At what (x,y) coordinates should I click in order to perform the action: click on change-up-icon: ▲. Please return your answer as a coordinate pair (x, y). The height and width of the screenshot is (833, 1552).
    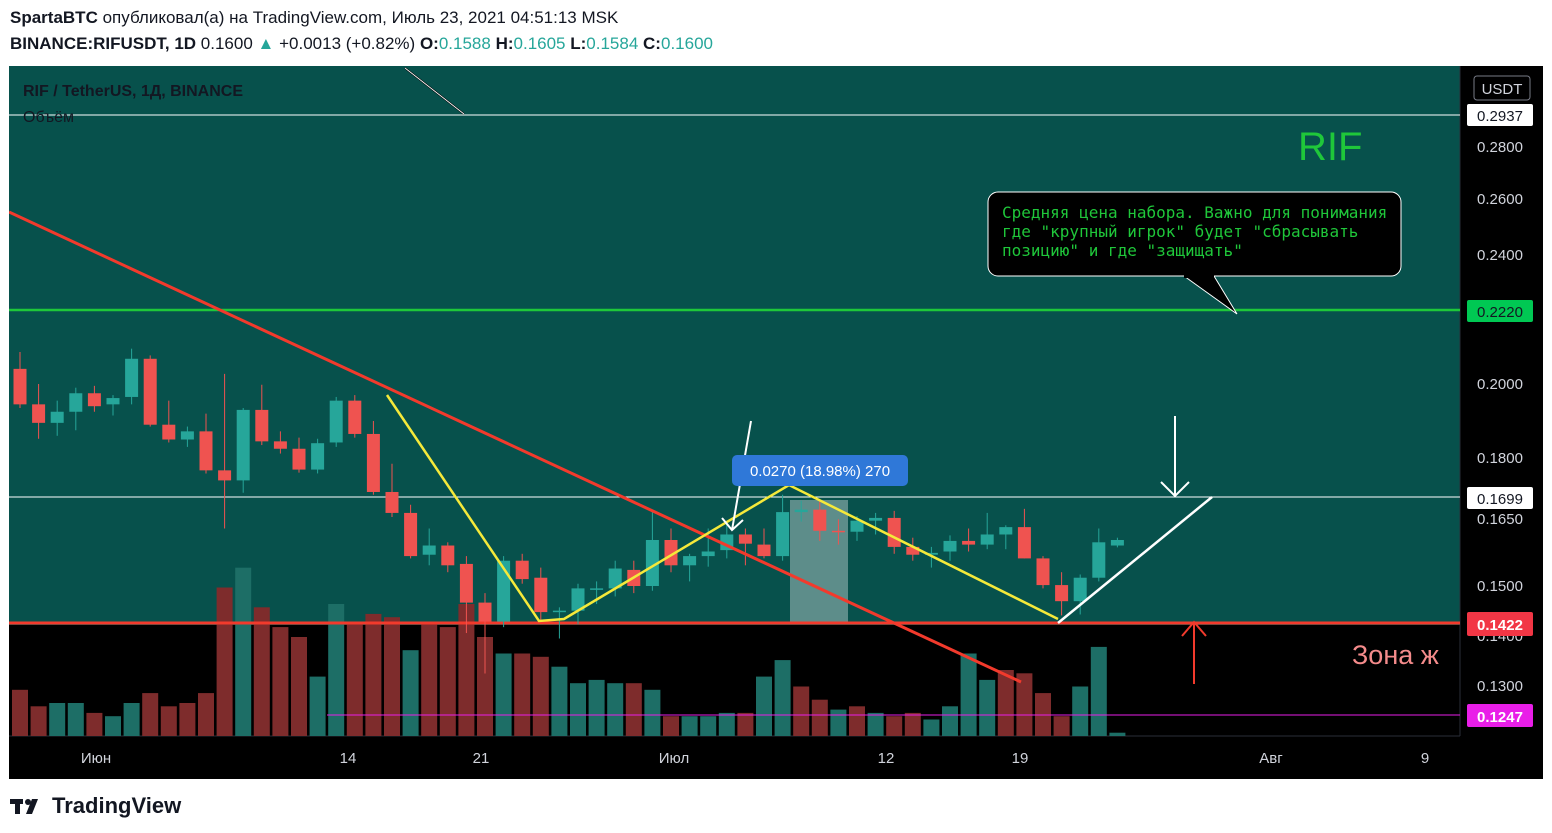
    Looking at the image, I should click on (266, 43).